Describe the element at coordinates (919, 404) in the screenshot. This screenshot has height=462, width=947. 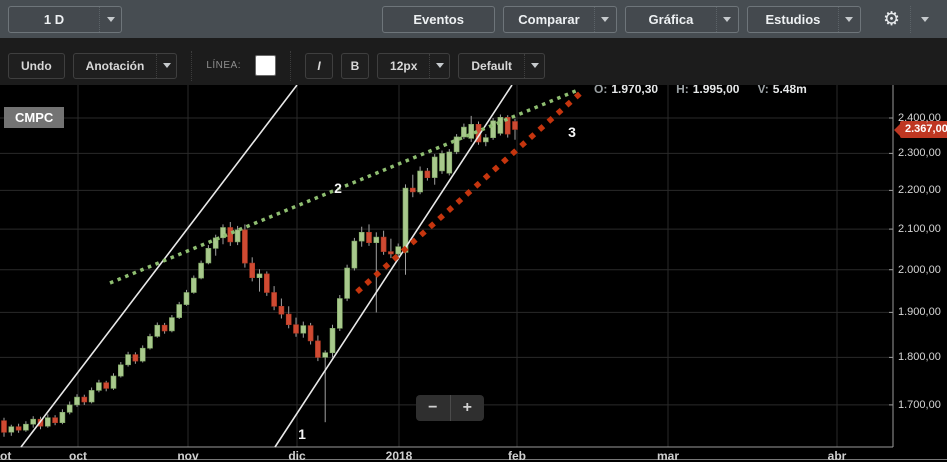
I see `price-axis-label: 1.700,00` at that location.